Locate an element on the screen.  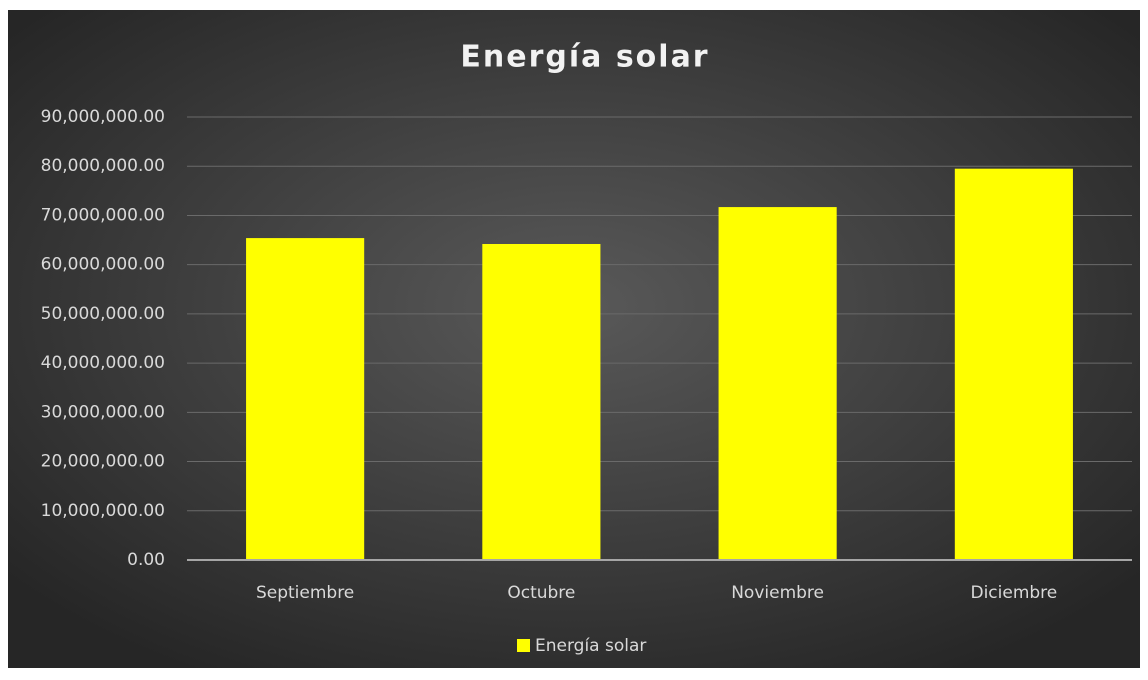
y-tick-label: 40,000,000.00 is located at coordinates (103, 363).